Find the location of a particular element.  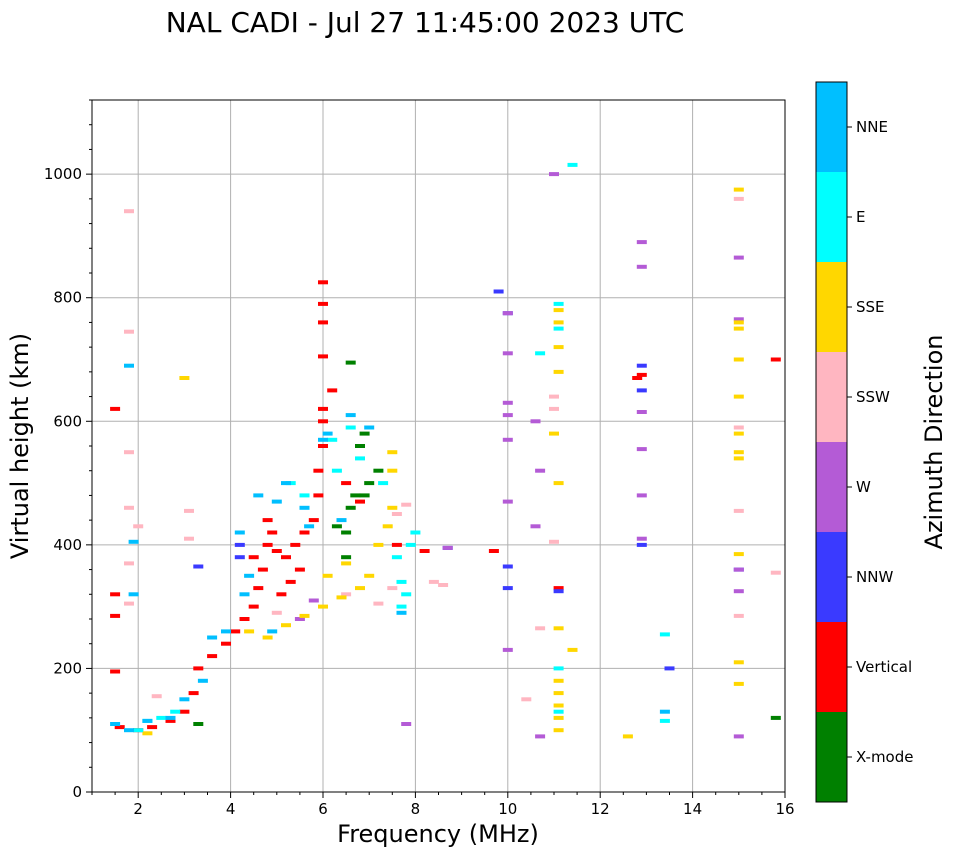

x-tick-label: 12 is located at coordinates (600, 809).